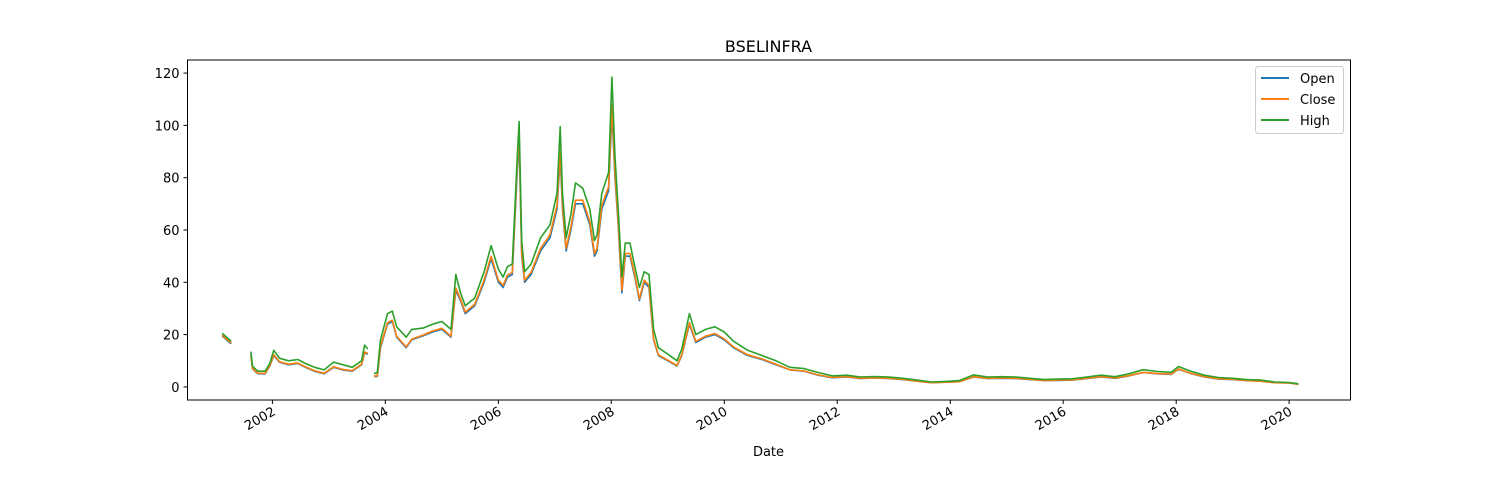 This screenshot has height=504, width=1500. What do you see at coordinates (175, 388) in the screenshot?
I see `y-tick-label: 0` at bounding box center [175, 388].